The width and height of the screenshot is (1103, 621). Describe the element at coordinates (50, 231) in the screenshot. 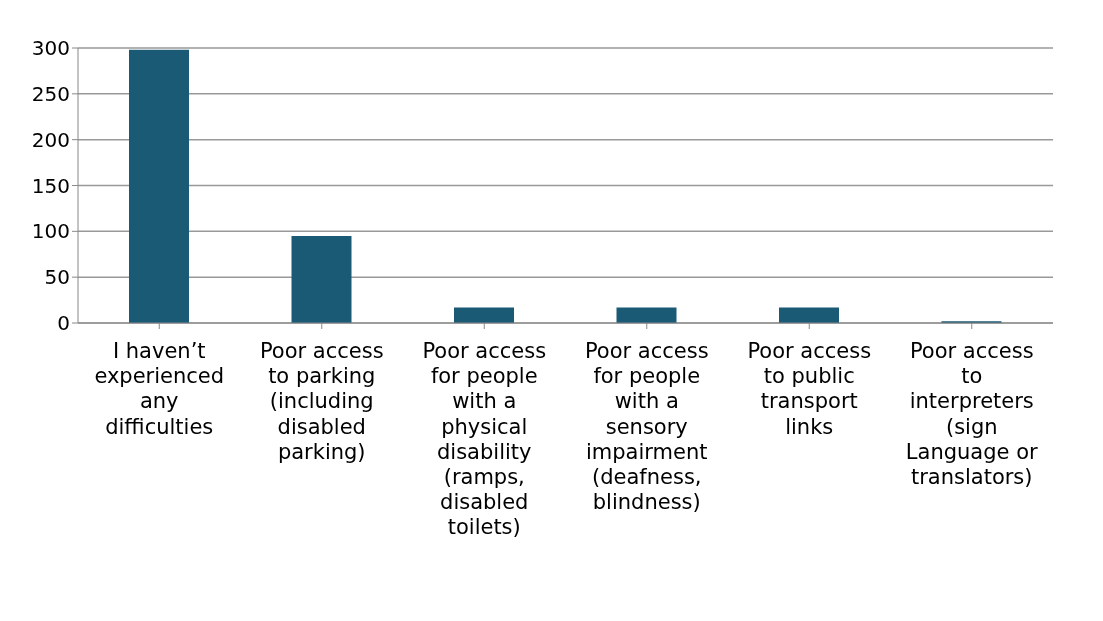

I see `y-tick-label: 100` at that location.